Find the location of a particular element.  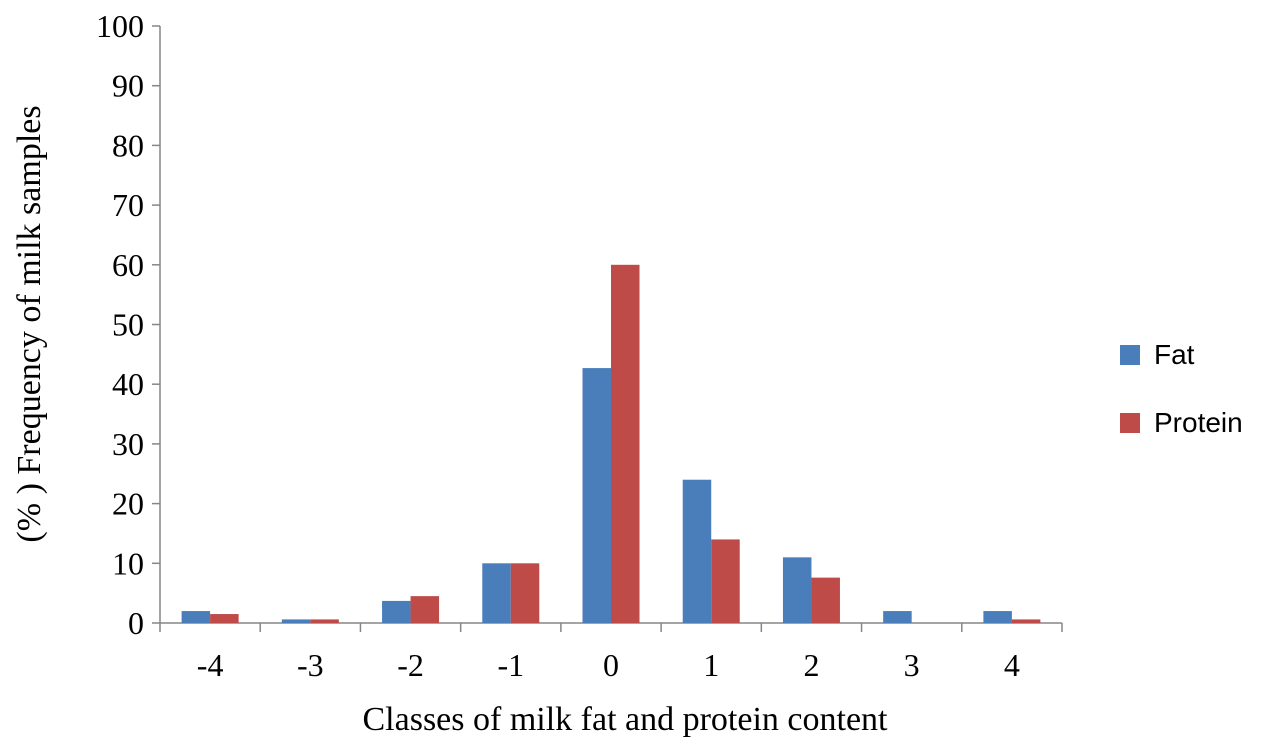

legend-label-protein: Protein is located at coordinates (1198, 422).